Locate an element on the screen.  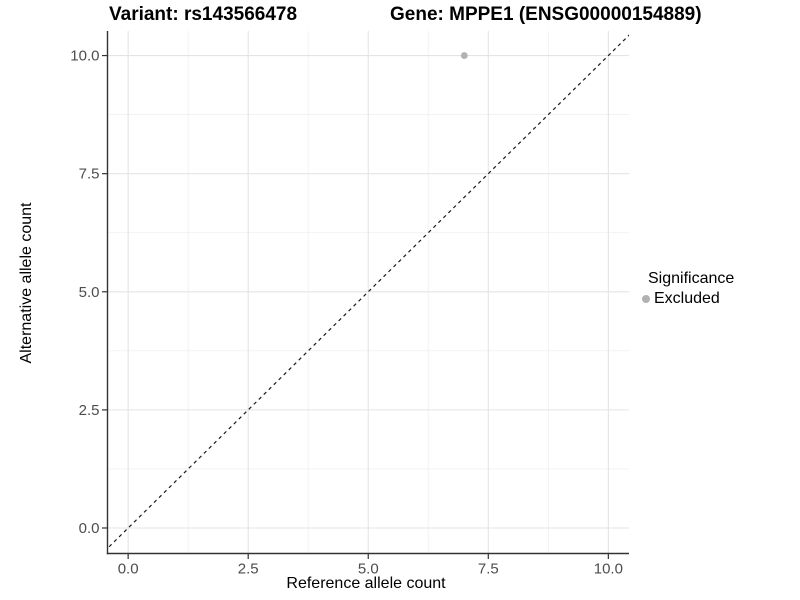
x-tick-label: 7.5 is located at coordinates (488, 569).